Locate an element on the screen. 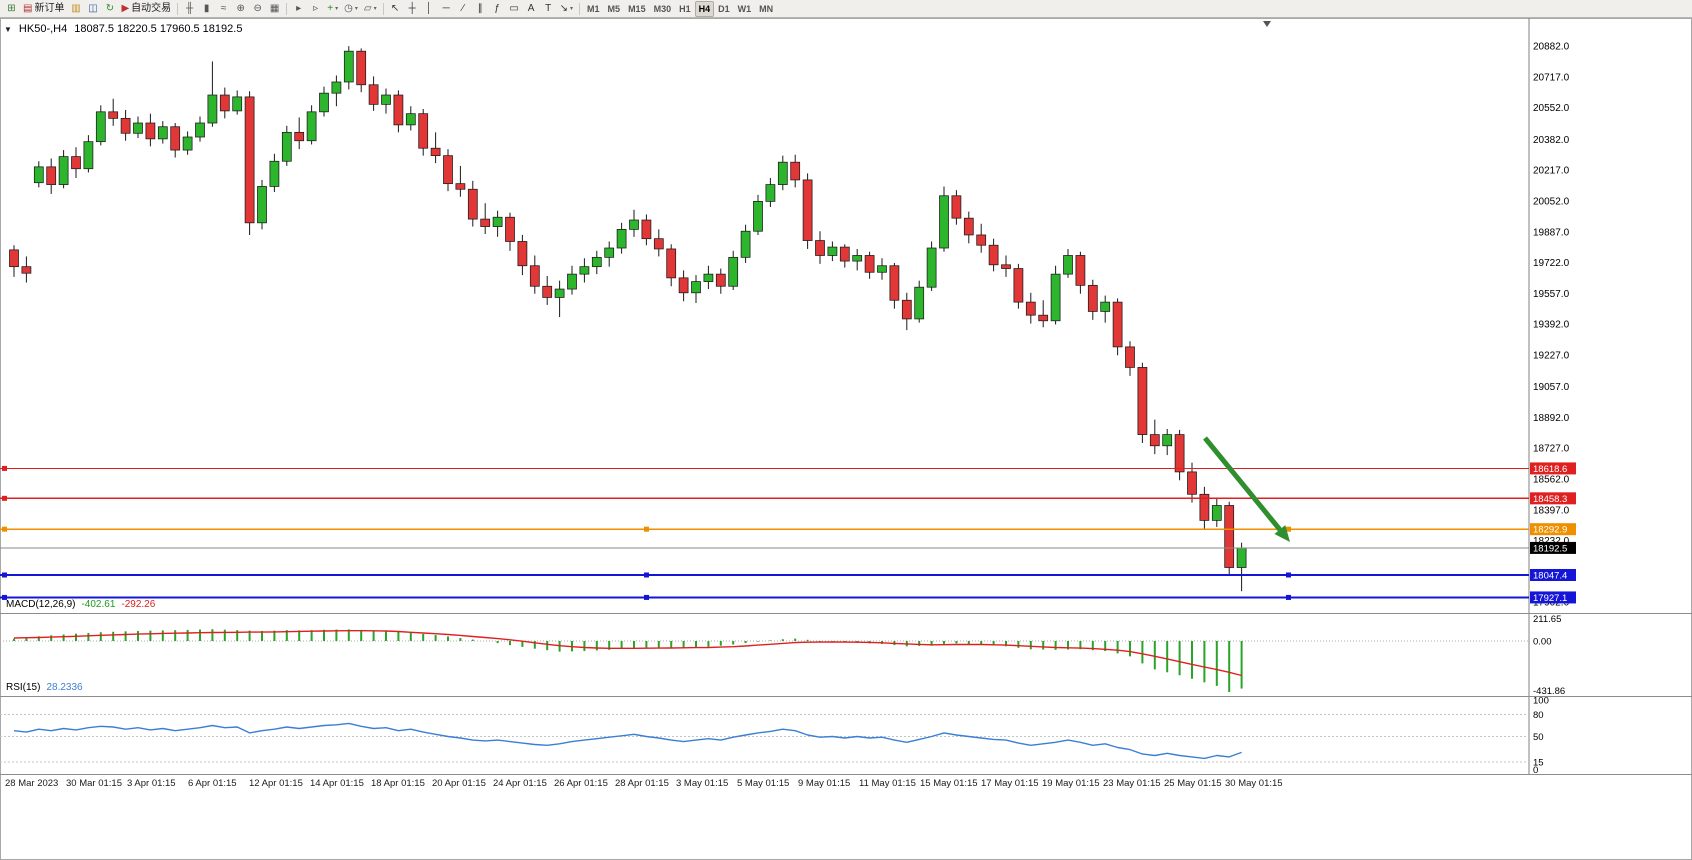 The height and width of the screenshot is (860, 1692). horizontal-line-object: 18618.6 is located at coordinates (788, 468).